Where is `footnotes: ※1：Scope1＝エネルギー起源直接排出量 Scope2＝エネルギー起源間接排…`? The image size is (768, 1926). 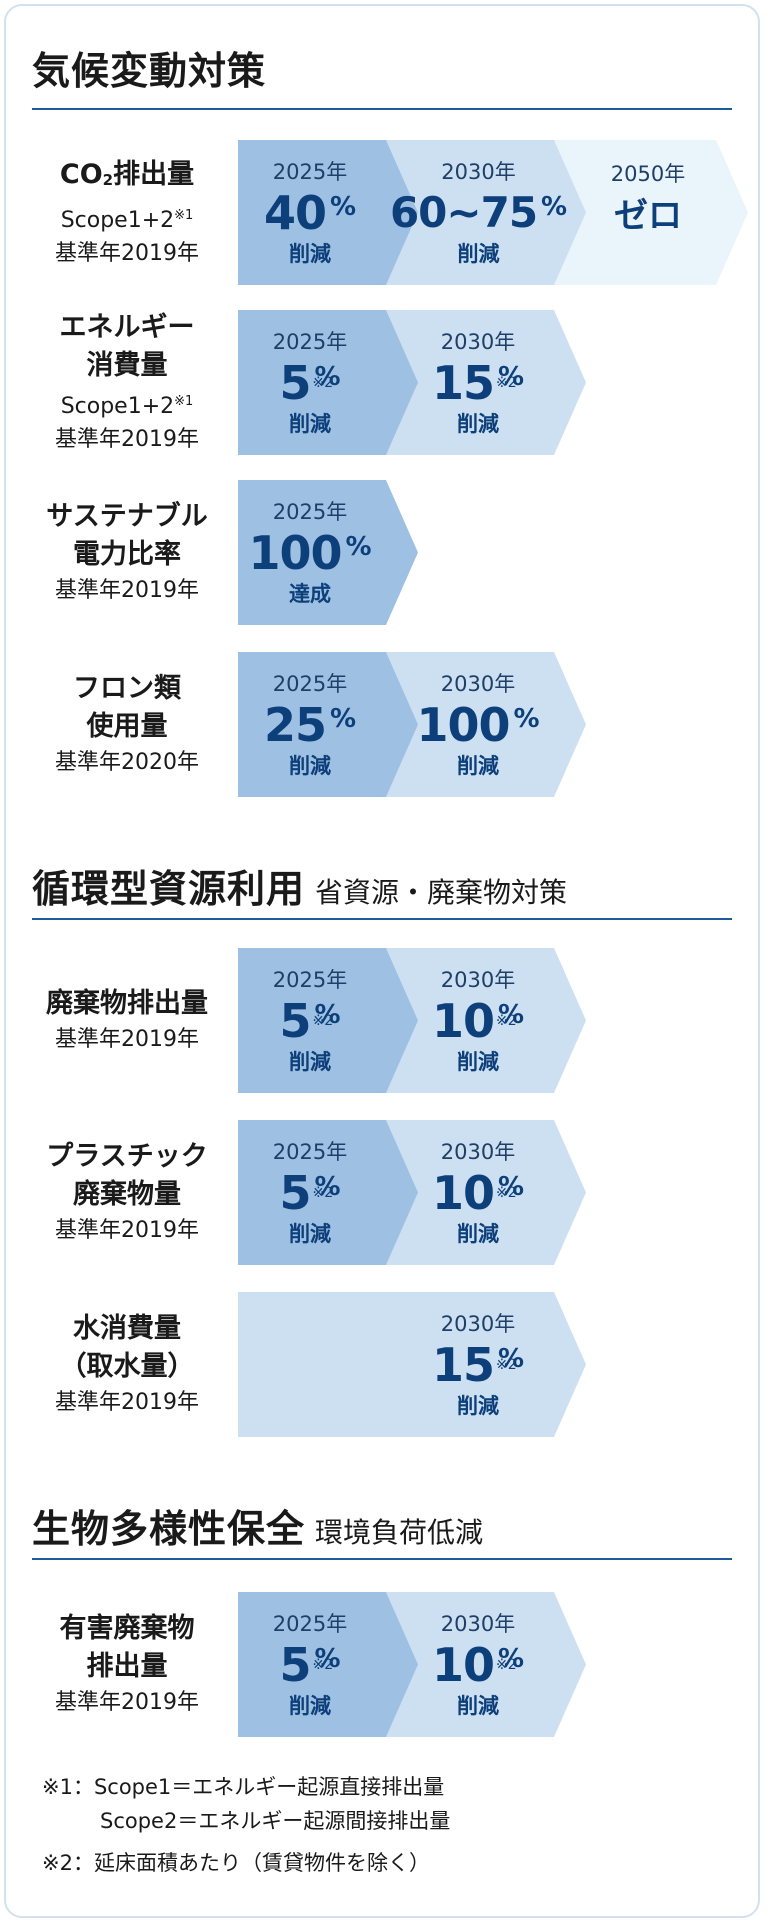 footnotes: ※1：Scope1＝エネルギー起源直接排出量 Scope2＝エネルギー起源間接排… is located at coordinates (246, 1825).